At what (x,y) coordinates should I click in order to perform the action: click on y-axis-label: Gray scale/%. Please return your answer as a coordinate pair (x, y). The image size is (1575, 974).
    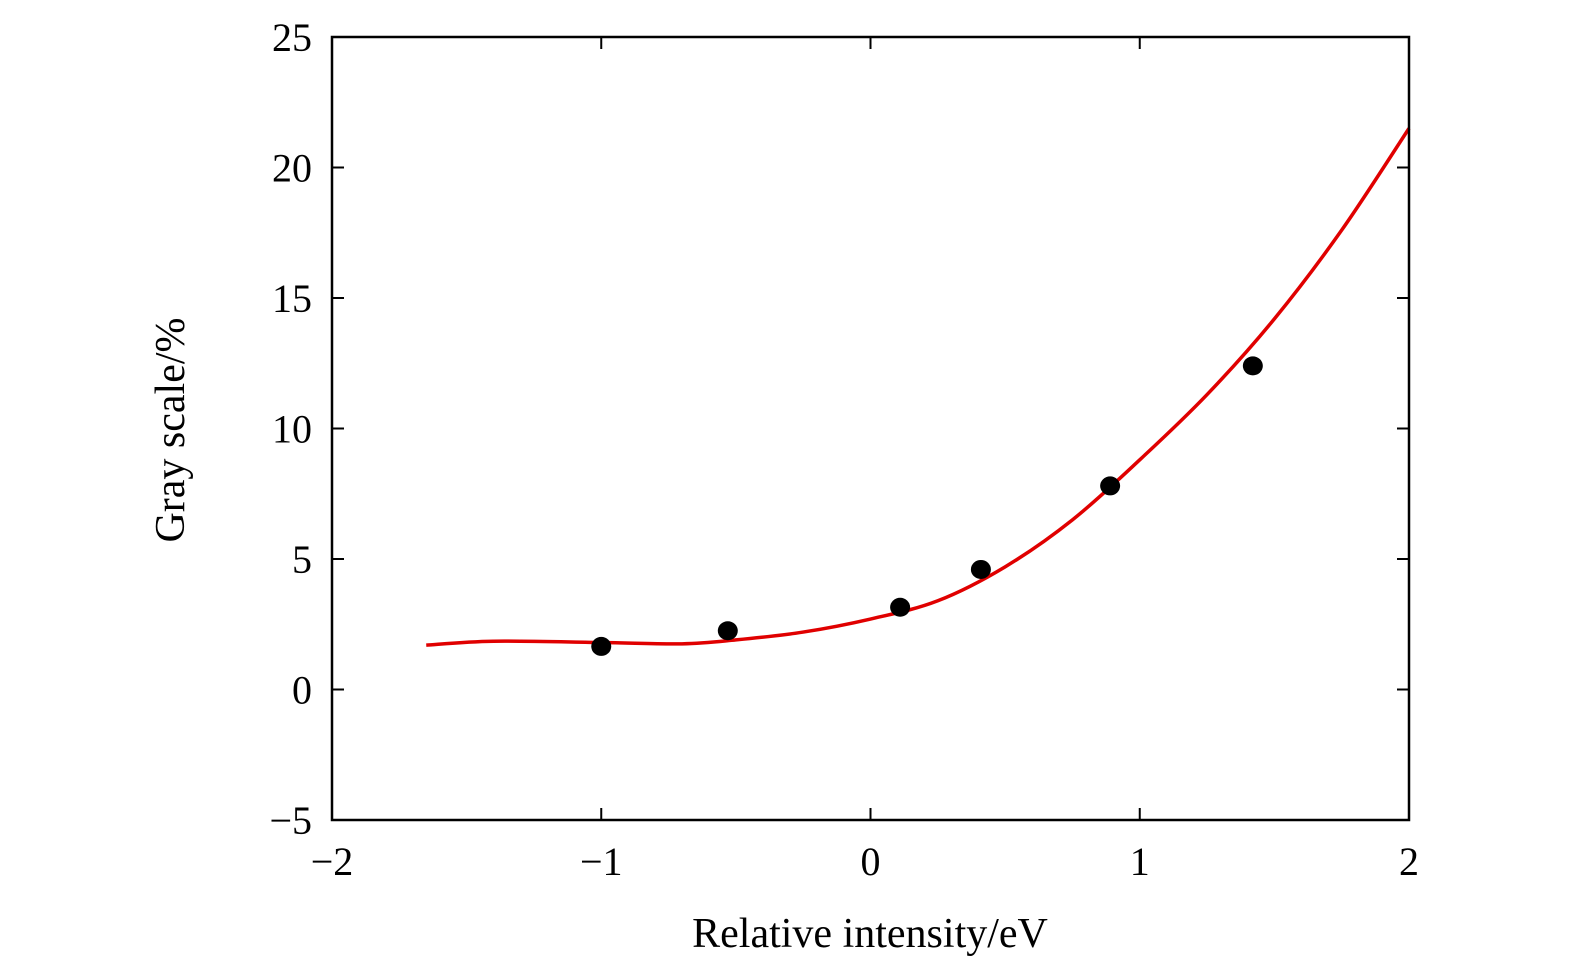
    Looking at the image, I should click on (171, 429).